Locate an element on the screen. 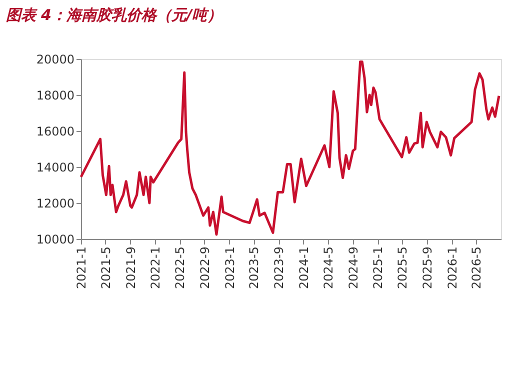  y-tick-label: 10000 is located at coordinates (55, 239).